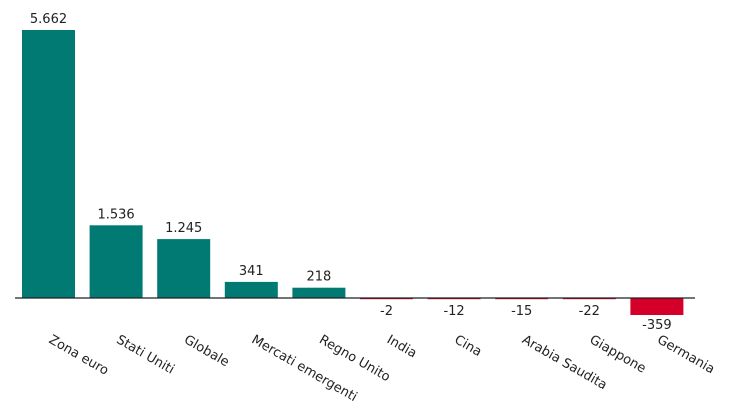 This screenshot has height=411, width=738. I want to click on category-label-8: Giappone, so click(618, 354).